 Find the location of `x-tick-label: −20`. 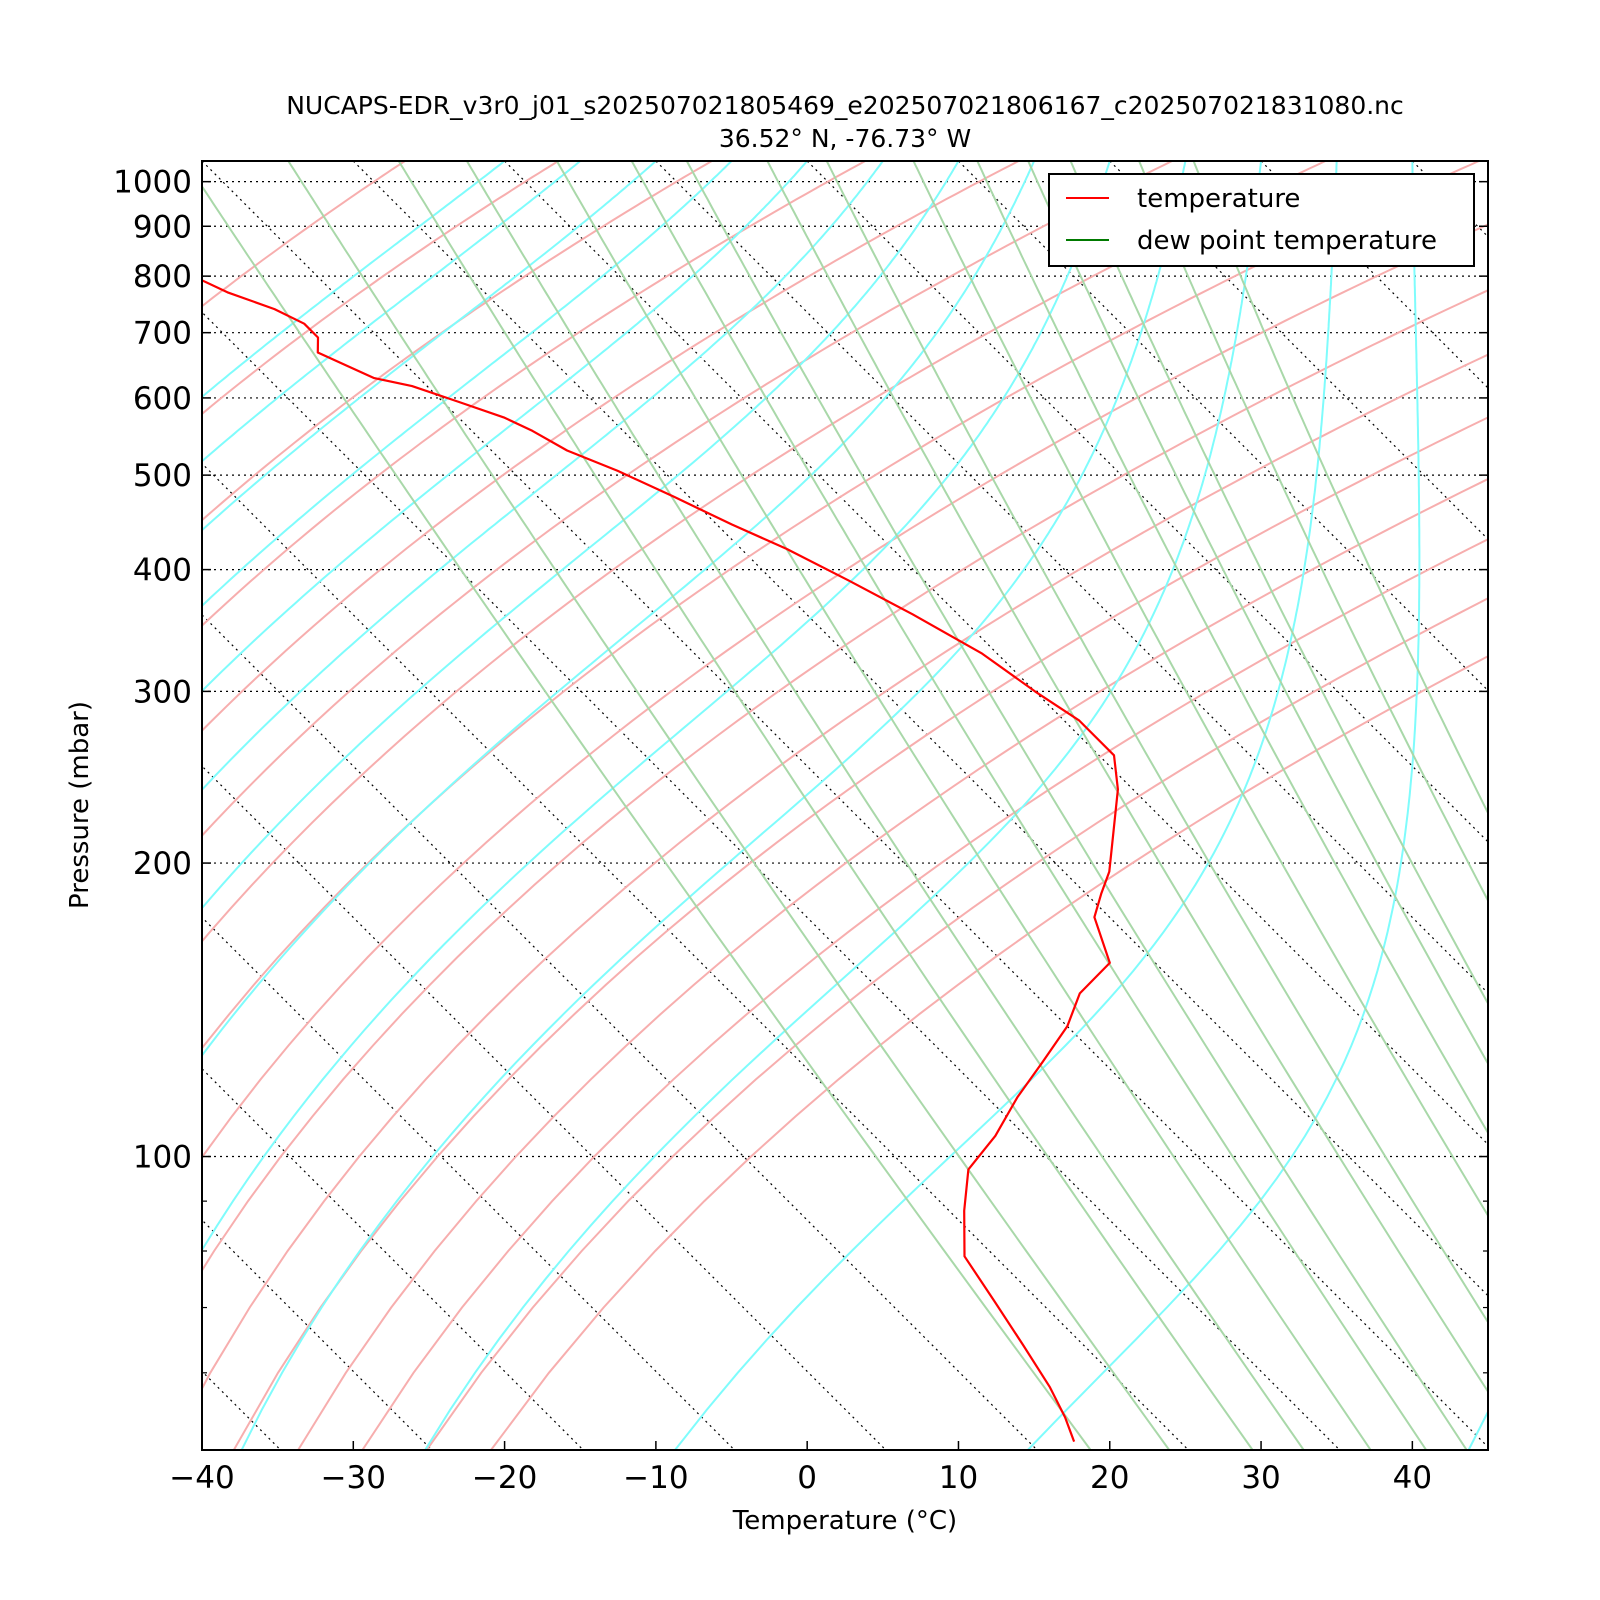

x-tick-label: −20 is located at coordinates (504, 1478).